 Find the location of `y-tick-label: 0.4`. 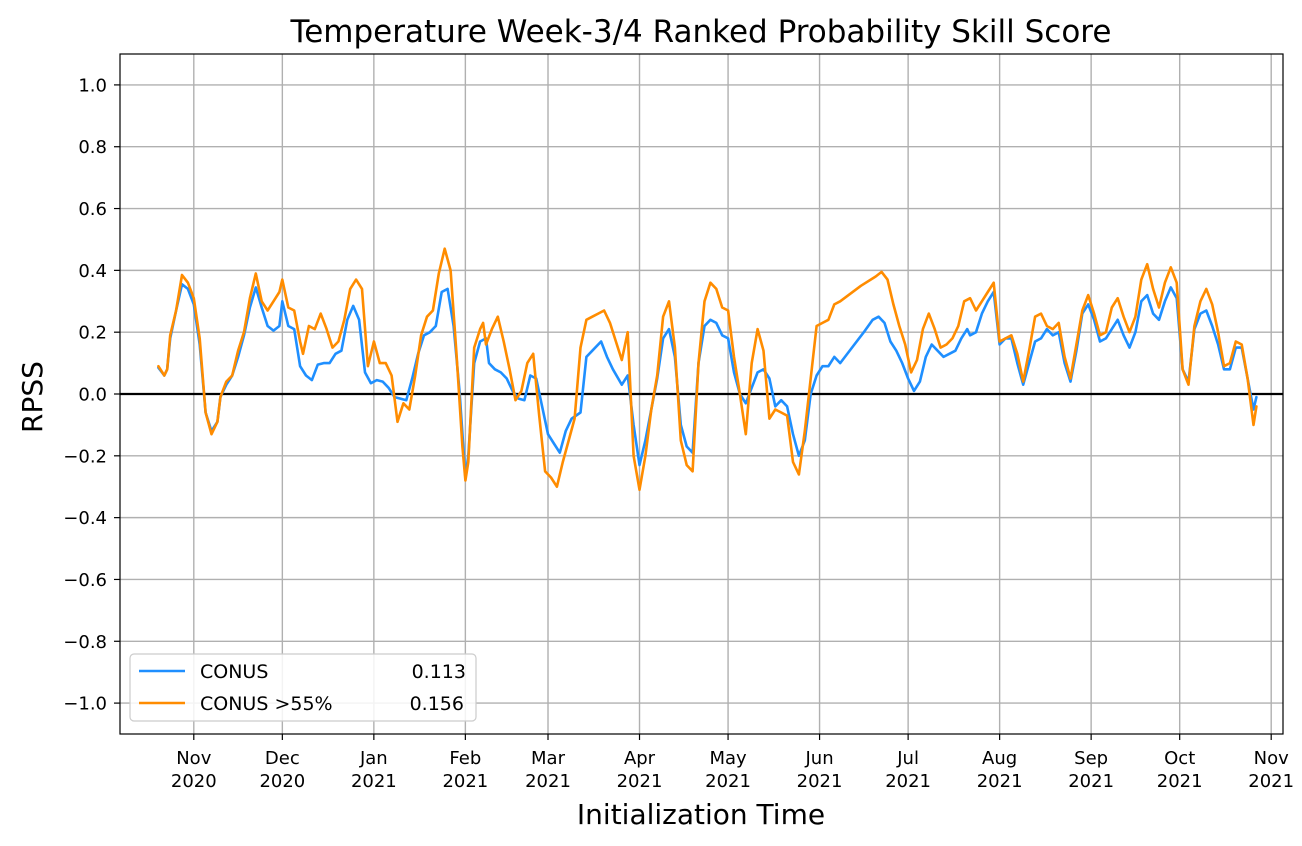

y-tick-label: 0.4 is located at coordinates (92, 271).